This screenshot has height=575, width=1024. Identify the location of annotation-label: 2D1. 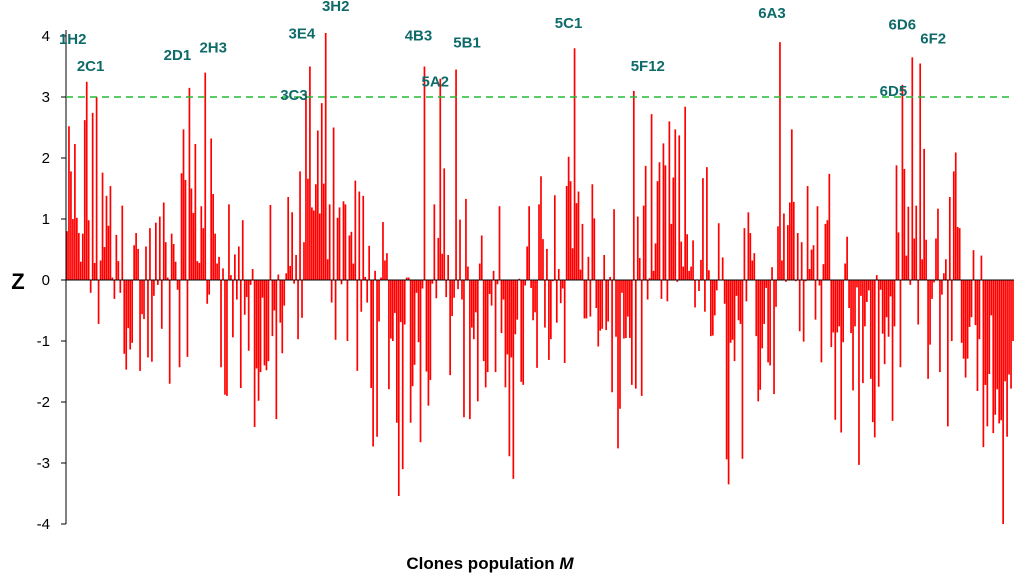
(178, 55).